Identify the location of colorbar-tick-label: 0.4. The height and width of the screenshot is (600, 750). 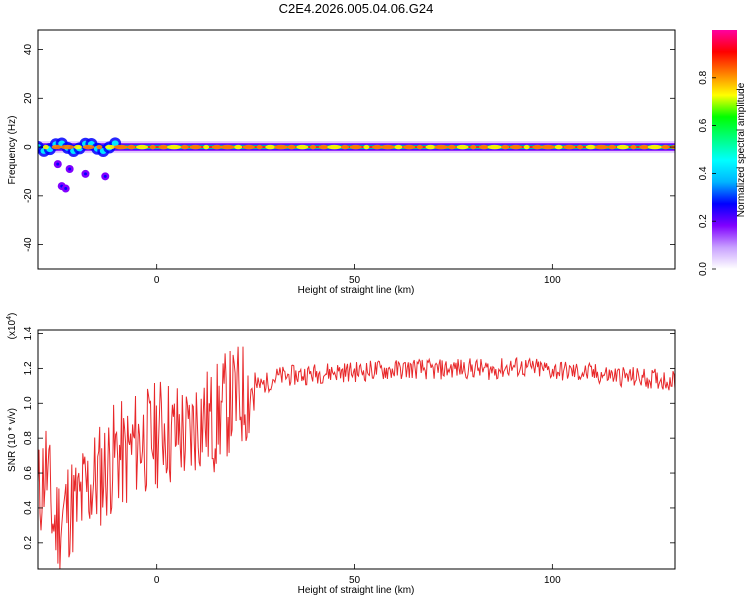
(703, 173).